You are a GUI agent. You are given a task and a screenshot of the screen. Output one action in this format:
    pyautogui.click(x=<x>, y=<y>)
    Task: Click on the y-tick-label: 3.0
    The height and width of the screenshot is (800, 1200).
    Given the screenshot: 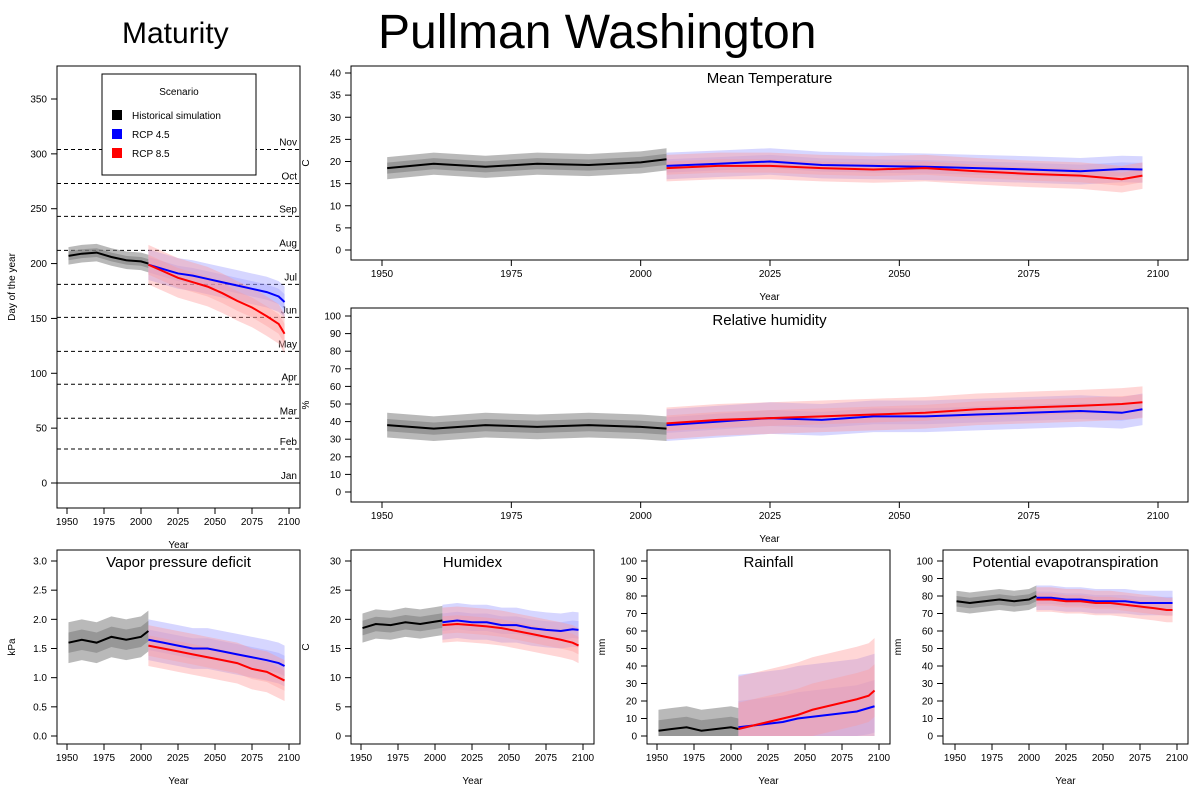 What is the action you would take?
    pyautogui.click(x=40, y=562)
    